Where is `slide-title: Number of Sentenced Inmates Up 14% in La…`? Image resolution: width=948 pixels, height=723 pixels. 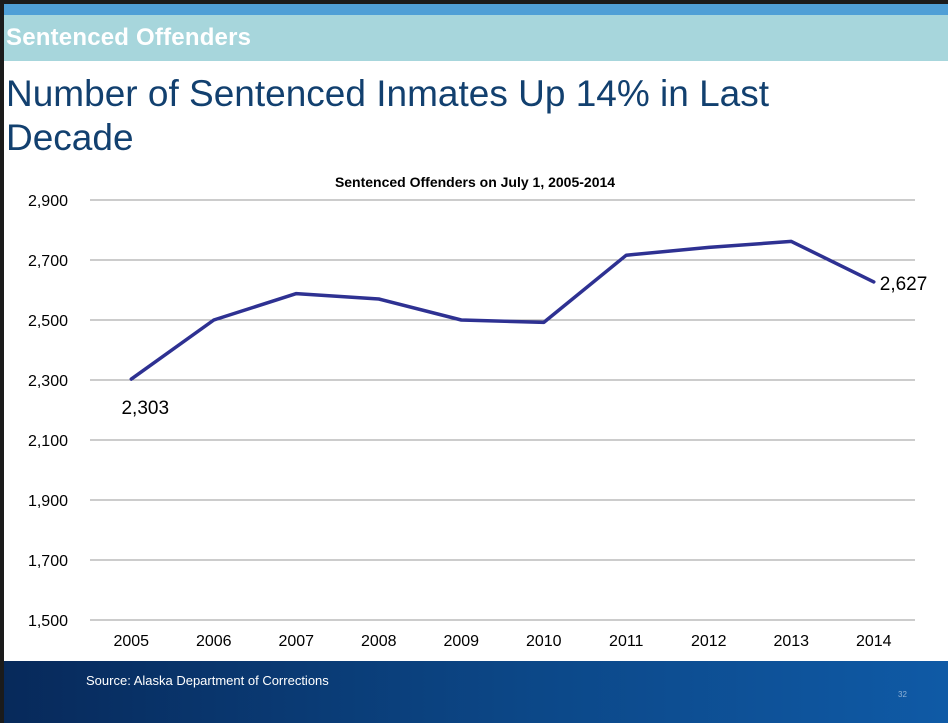
slide-title: Number of Sentenced Inmates Up 14% in La… is located at coordinates (388, 115).